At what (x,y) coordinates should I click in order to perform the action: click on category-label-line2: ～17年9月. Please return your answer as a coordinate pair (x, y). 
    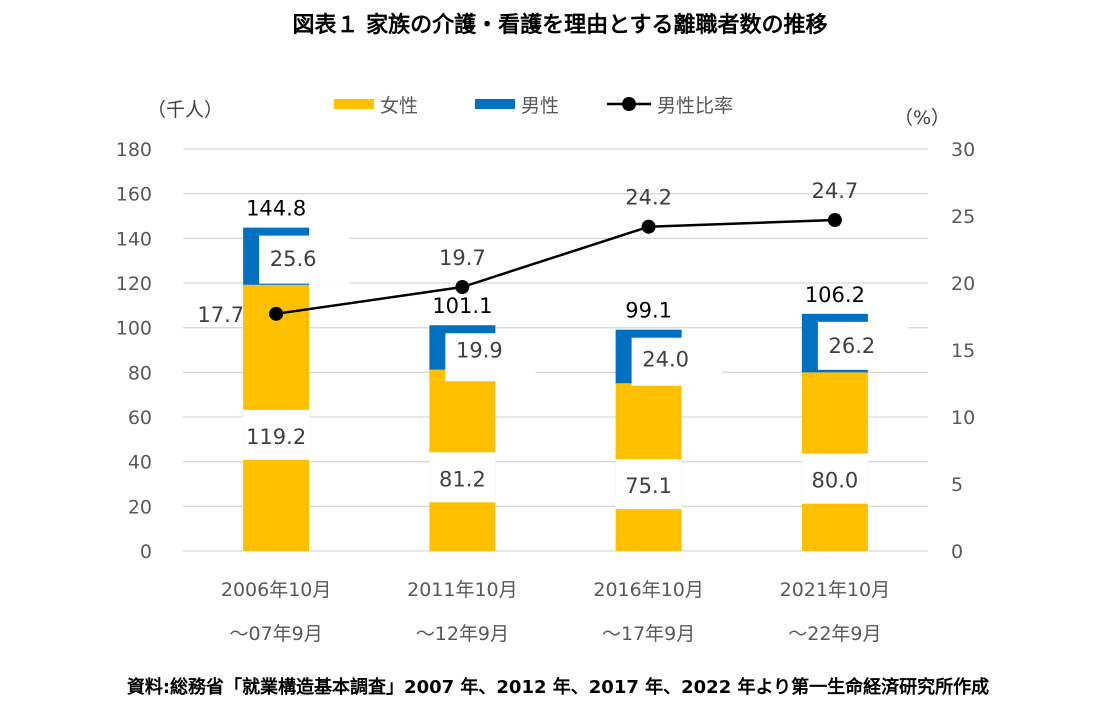
    Looking at the image, I should click on (648, 634).